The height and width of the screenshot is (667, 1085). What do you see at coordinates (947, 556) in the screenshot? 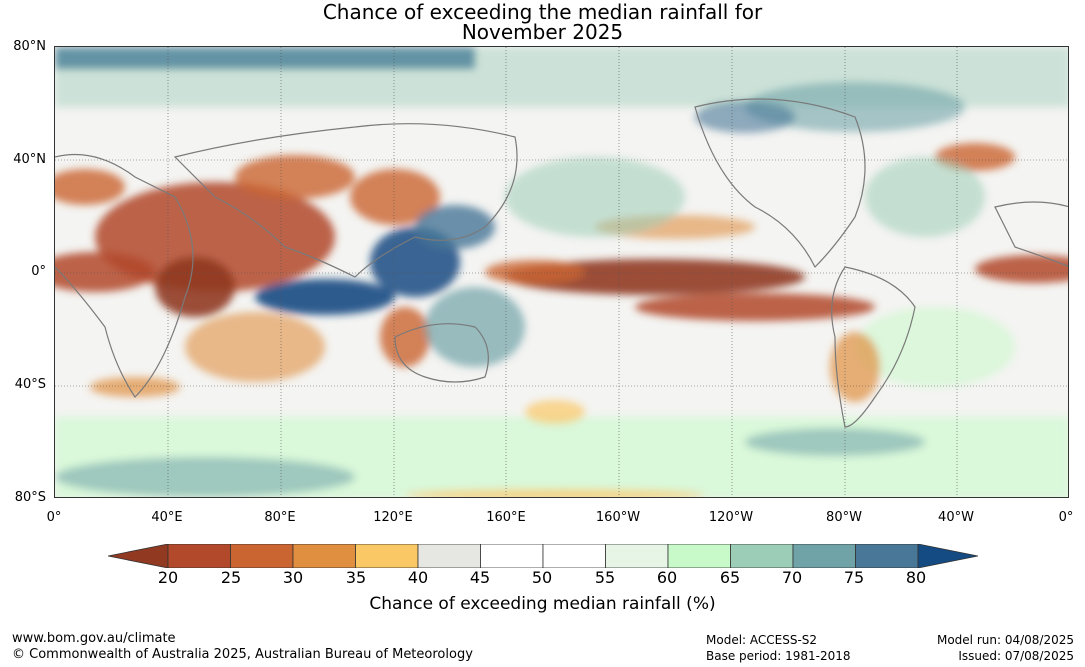
I see `colorbar-extend-high` at bounding box center [947, 556].